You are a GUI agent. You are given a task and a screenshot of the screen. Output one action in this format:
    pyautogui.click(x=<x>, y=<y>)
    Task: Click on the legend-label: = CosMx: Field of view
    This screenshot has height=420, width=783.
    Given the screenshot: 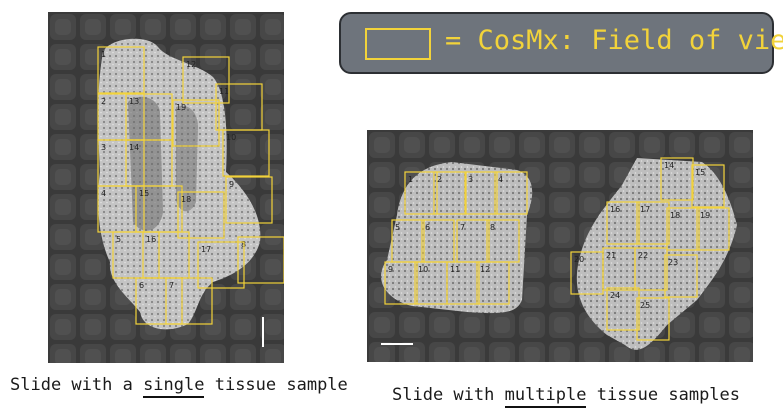 What is the action you would take?
    pyautogui.click(x=614, y=40)
    